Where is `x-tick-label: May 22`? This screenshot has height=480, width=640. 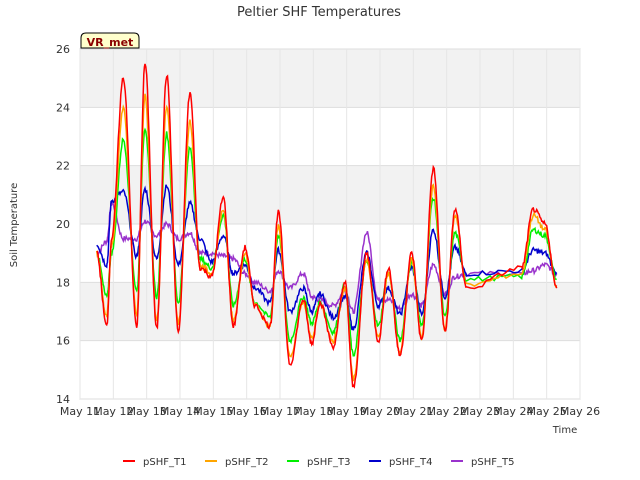
x-tick-label: May 22 is located at coordinates (447, 411).